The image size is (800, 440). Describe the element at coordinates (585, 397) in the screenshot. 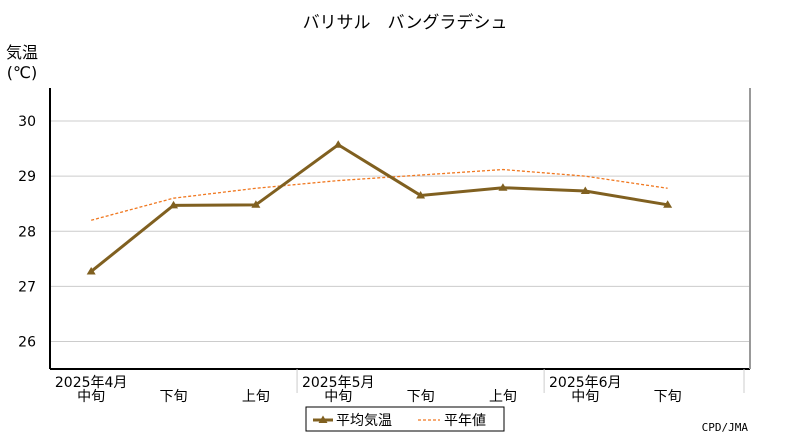

I see `x-tick-label-6: 中旬` at that location.